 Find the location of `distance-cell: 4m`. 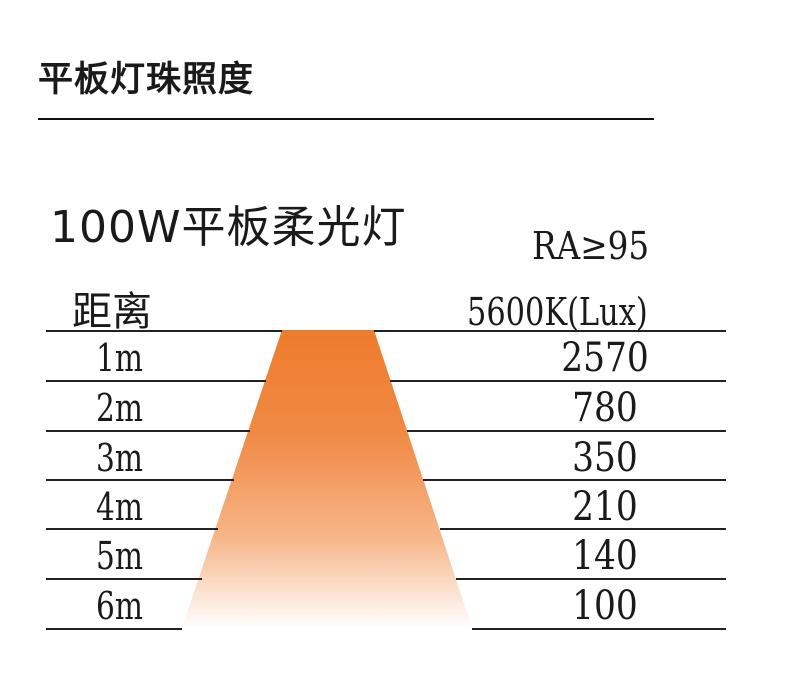

distance-cell: 4m is located at coordinates (119, 507).